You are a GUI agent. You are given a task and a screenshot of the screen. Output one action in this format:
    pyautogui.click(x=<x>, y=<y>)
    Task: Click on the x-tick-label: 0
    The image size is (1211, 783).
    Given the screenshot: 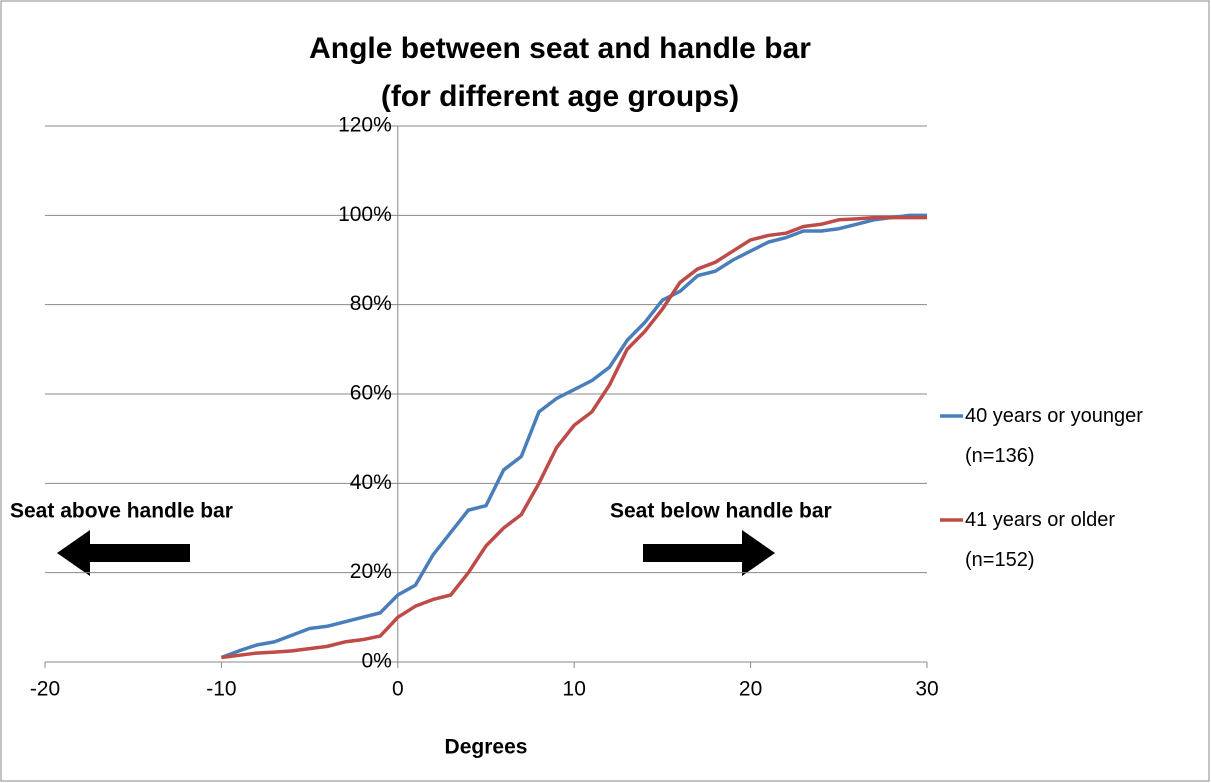 What is the action you would take?
    pyautogui.click(x=398, y=689)
    